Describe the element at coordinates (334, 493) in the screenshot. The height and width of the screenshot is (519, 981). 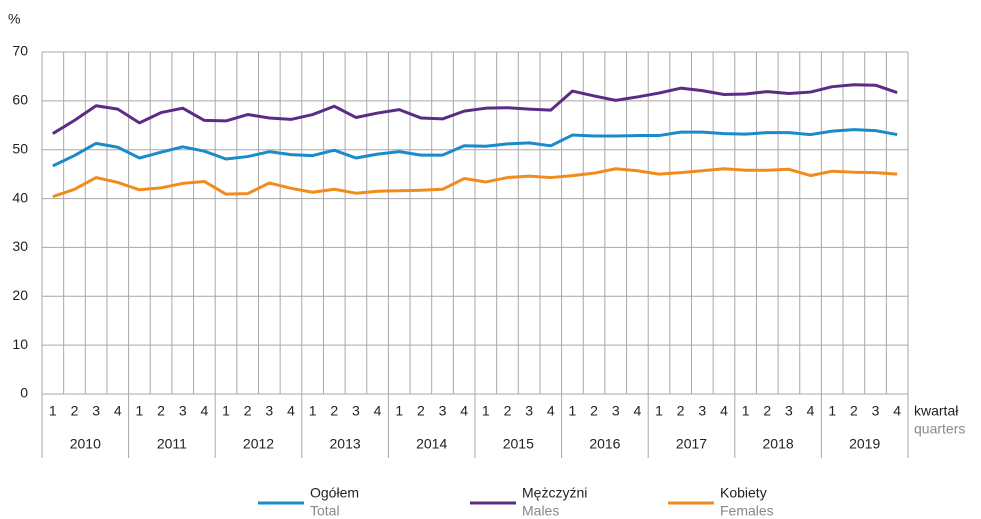
I see `legend-label: Ogółem` at that location.